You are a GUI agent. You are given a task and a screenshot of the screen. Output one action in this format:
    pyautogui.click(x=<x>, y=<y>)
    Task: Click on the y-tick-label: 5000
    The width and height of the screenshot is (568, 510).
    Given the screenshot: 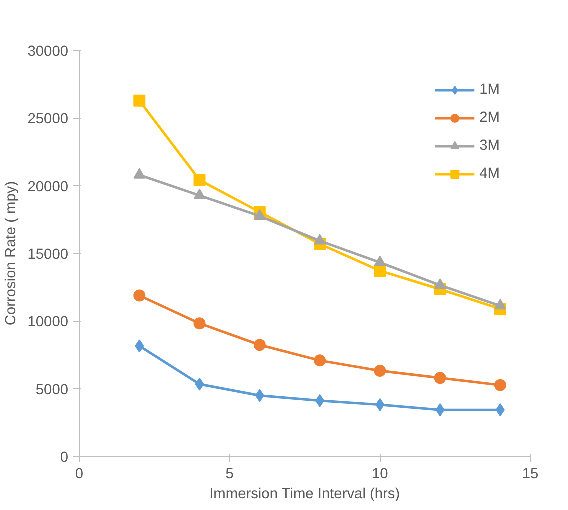 What is the action you would take?
    pyautogui.click(x=52, y=390)
    